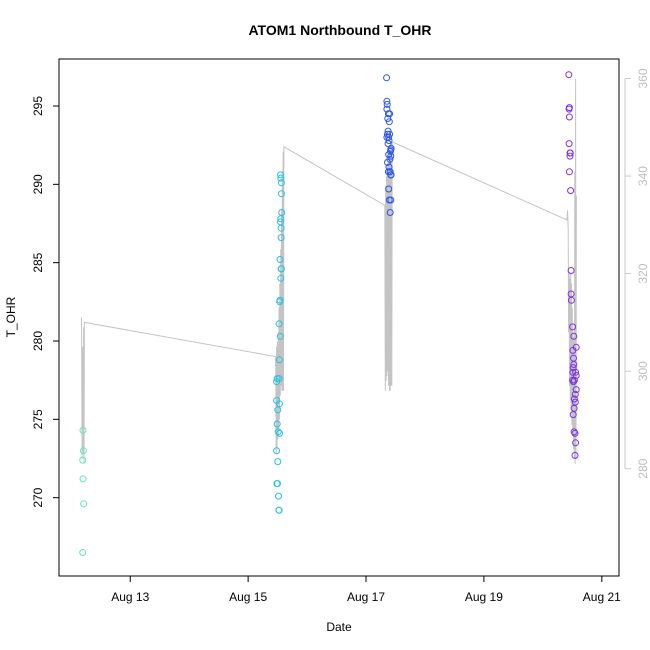  I want to click on y2-tick-label-0: 280, so click(643, 468).